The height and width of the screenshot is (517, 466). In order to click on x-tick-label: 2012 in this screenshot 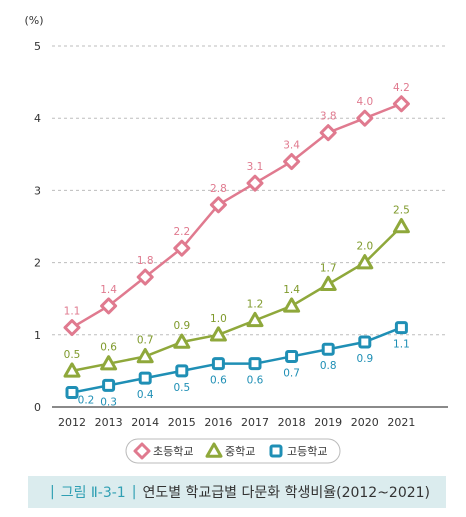, I will do `click(72, 422)`.